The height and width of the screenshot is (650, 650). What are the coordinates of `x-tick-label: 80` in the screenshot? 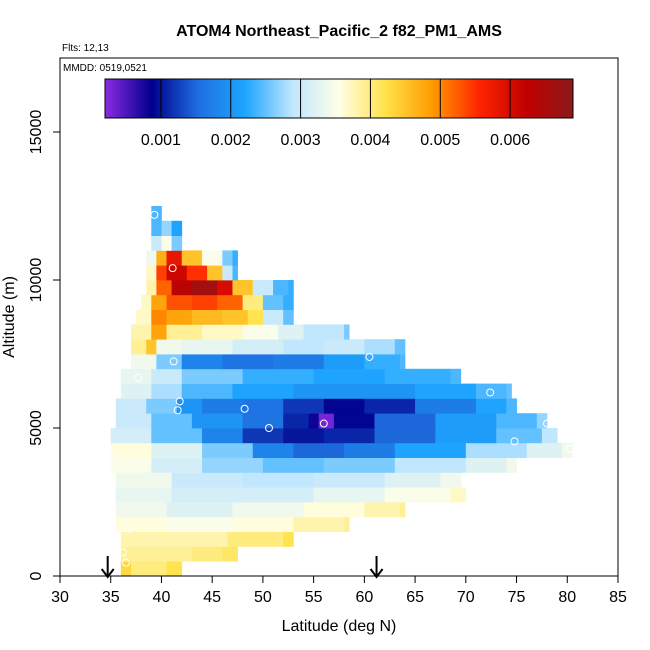 It's located at (567, 597).